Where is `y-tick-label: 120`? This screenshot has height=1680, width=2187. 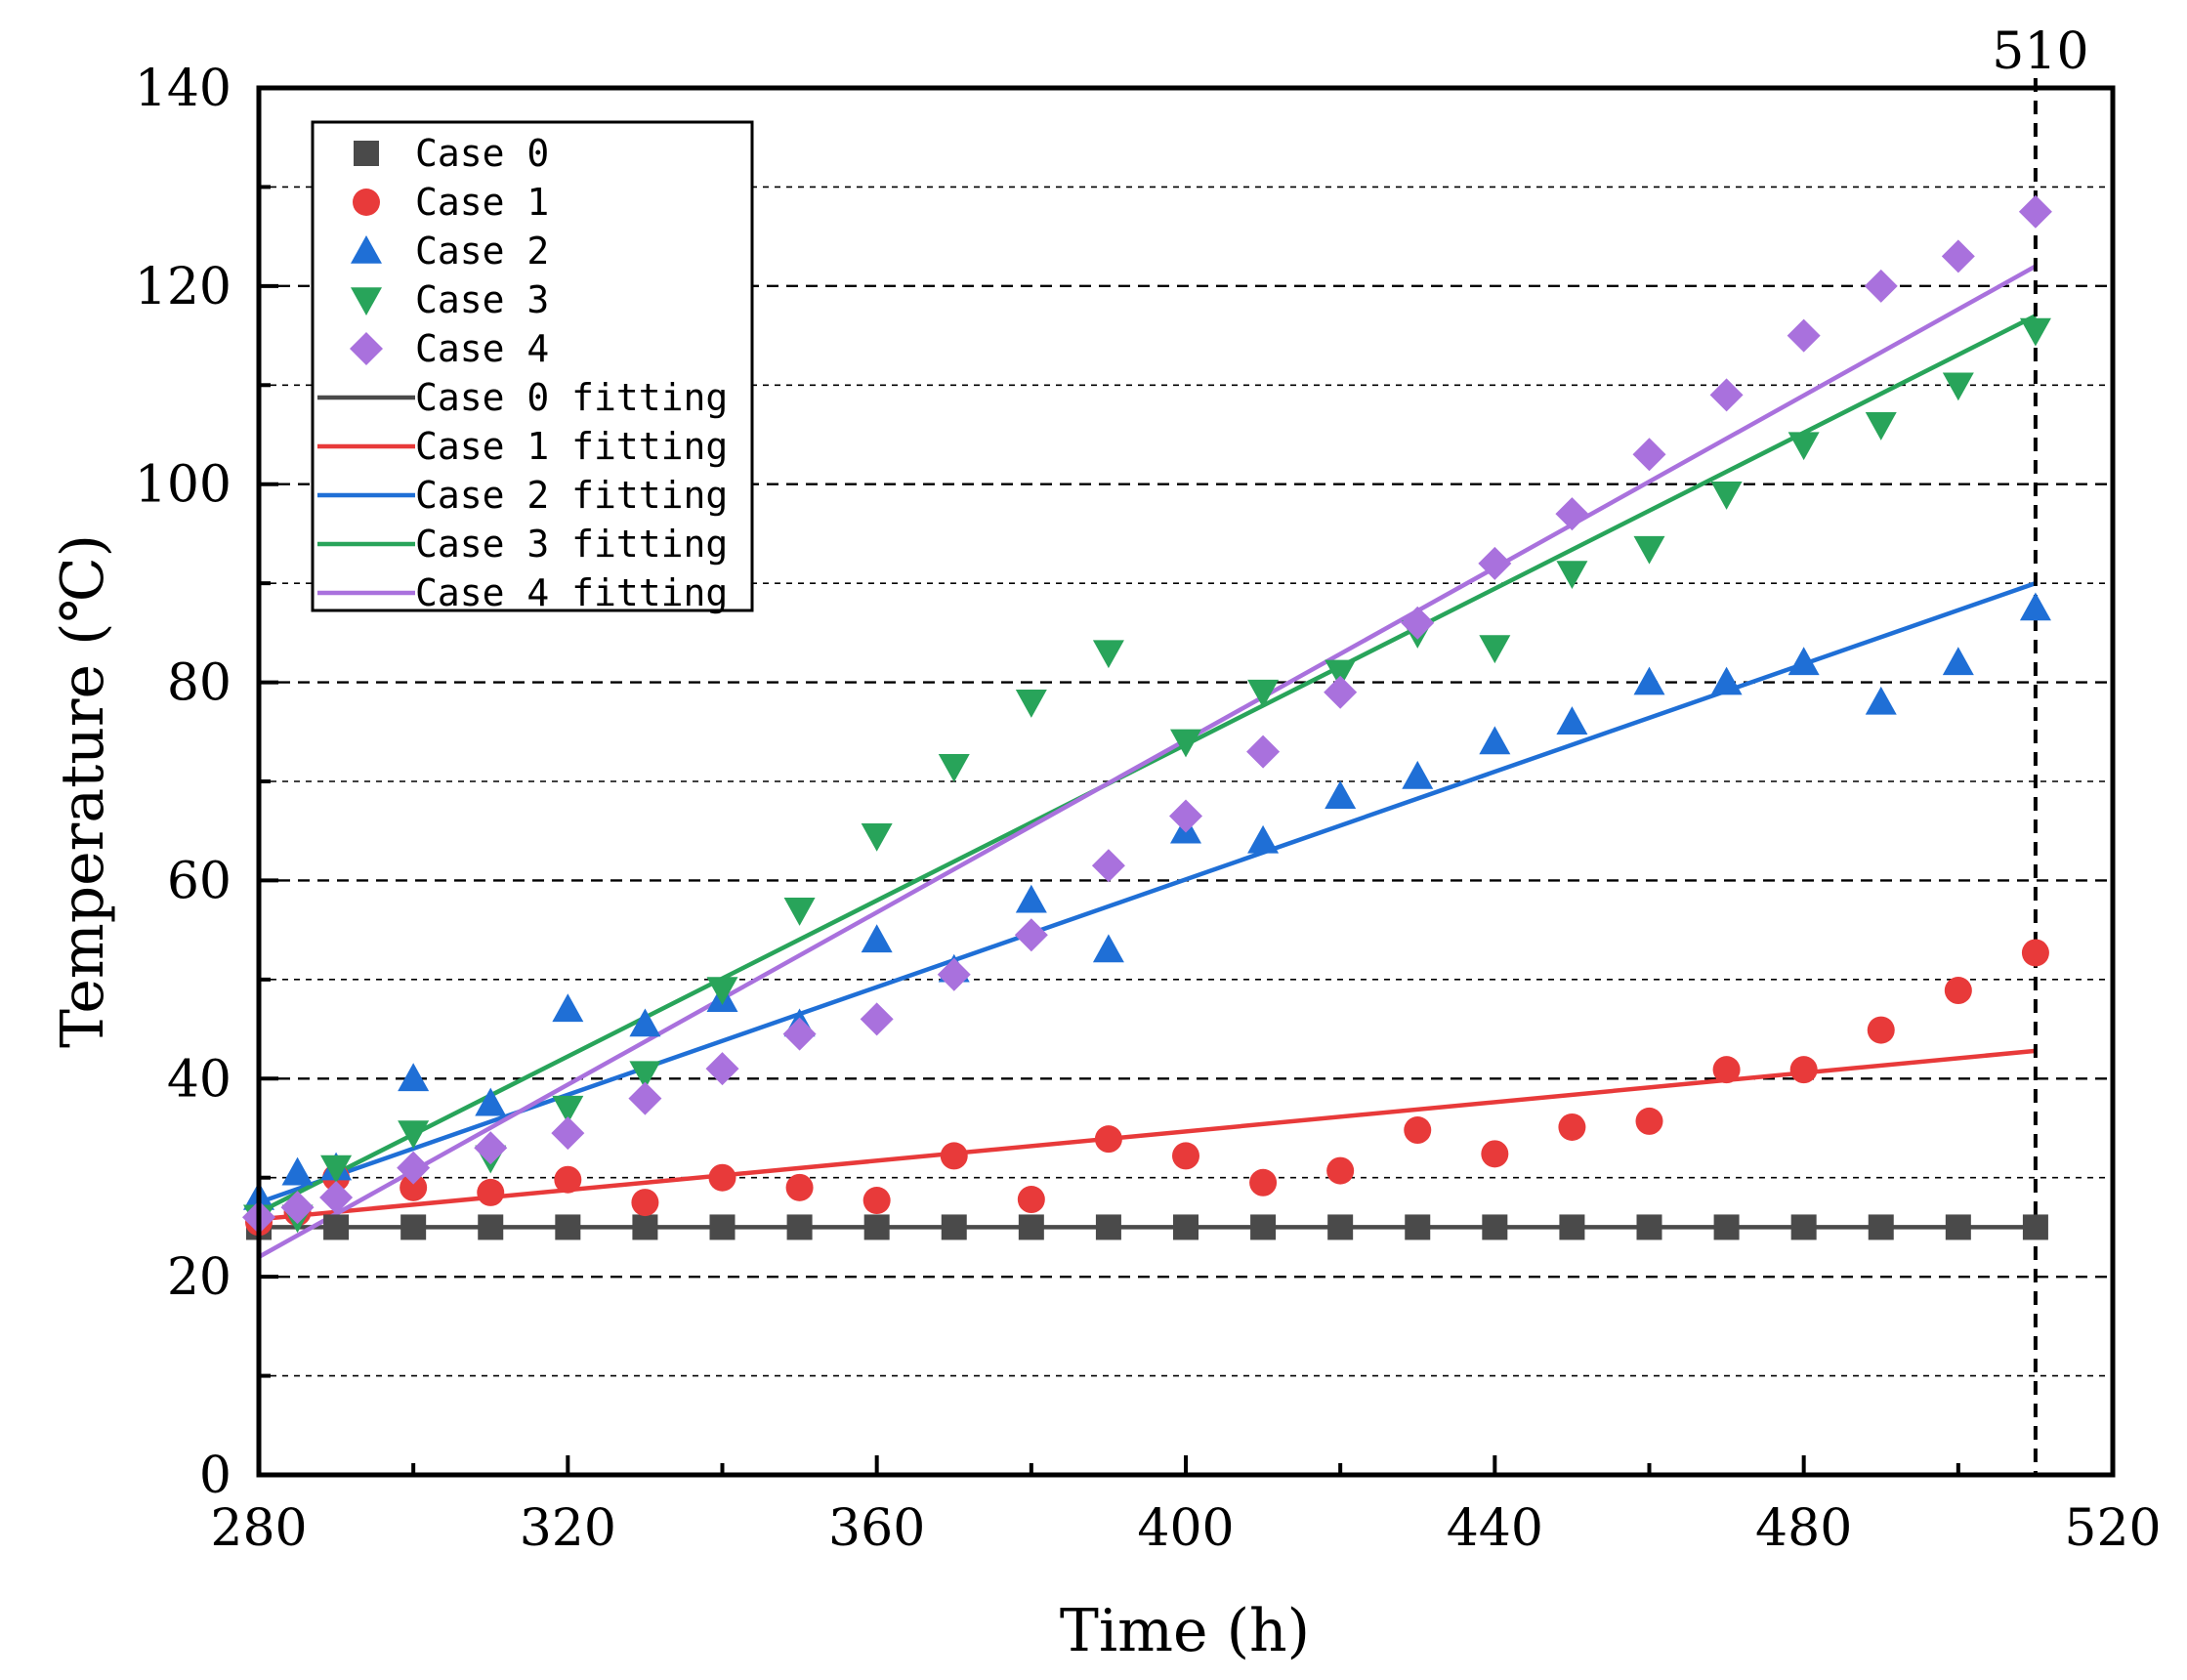 y-tick-label: 120 is located at coordinates (183, 287).